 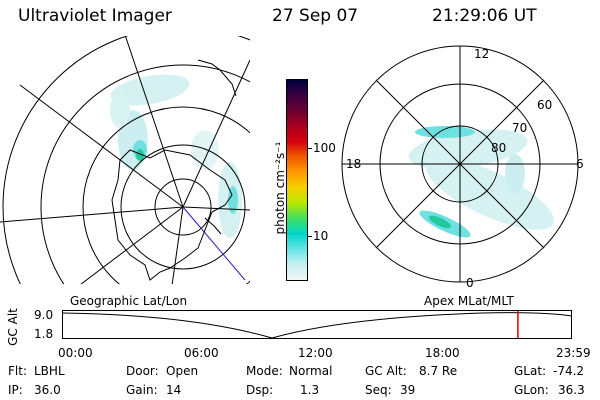 What do you see at coordinates (129, 301) in the screenshot?
I see `timeline-left-title: Geographic Lat/Lon` at bounding box center [129, 301].